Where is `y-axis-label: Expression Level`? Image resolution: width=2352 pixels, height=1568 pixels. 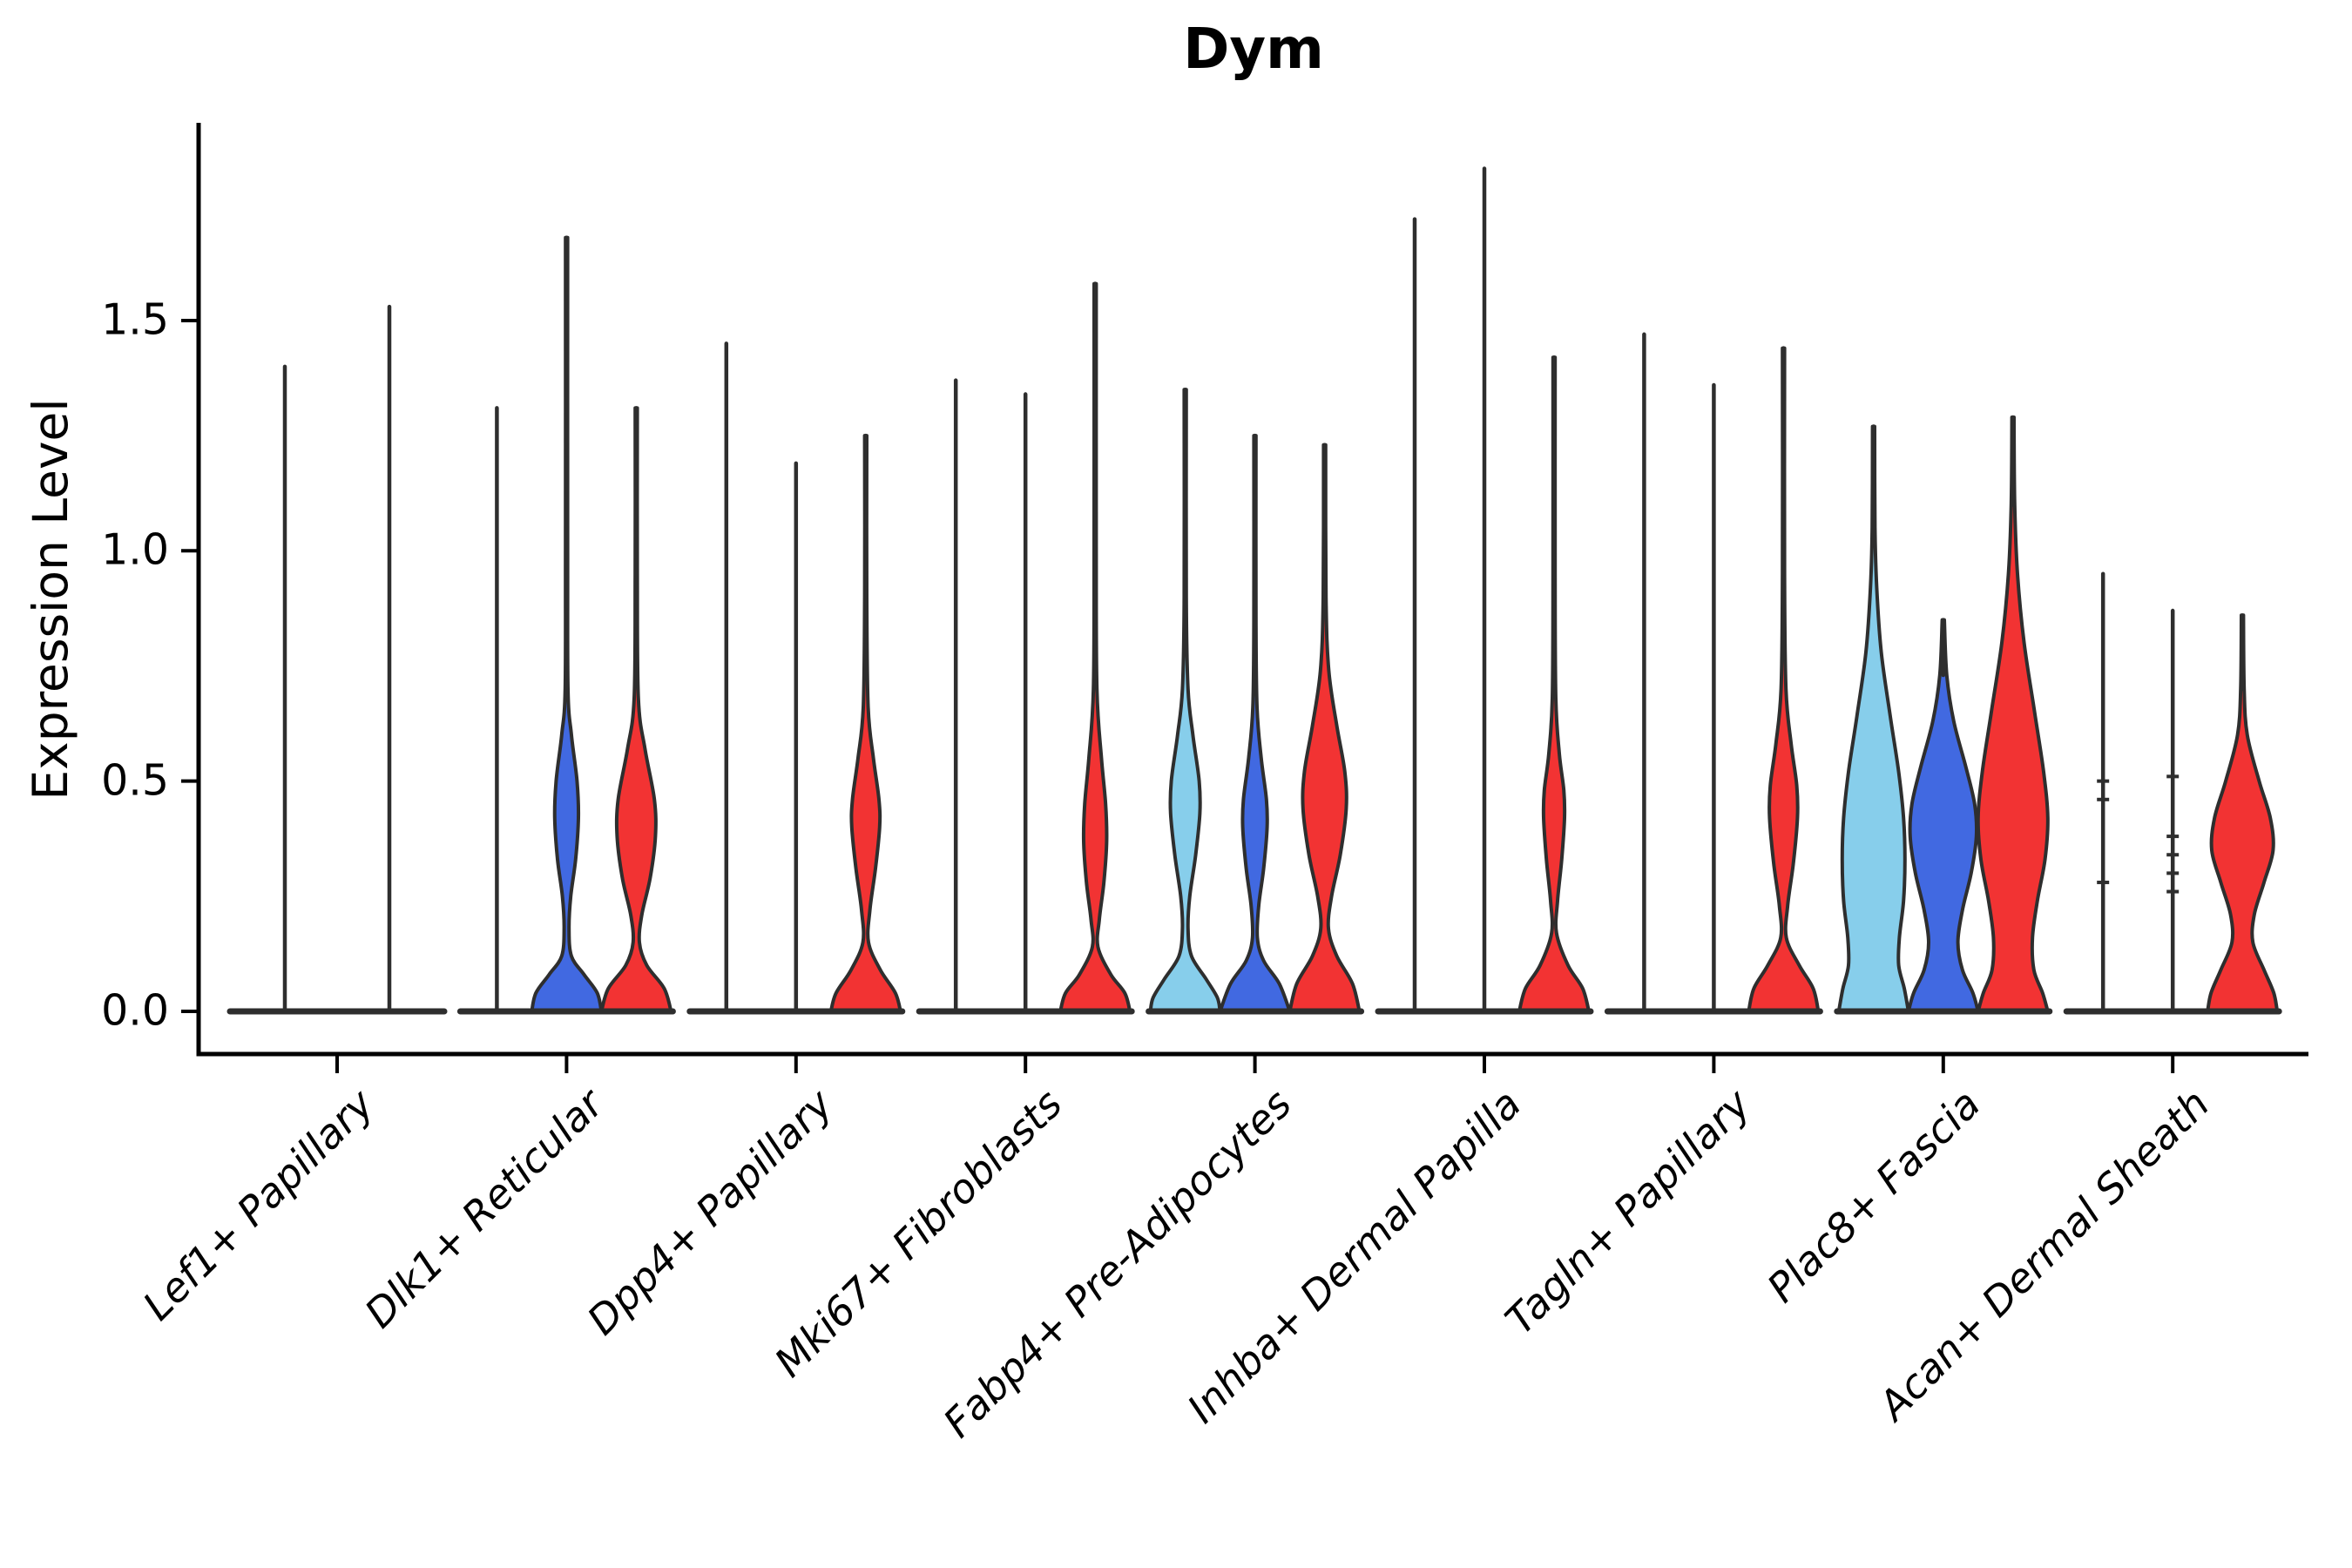
y-axis-label: Expression Level is located at coordinates (50, 599).